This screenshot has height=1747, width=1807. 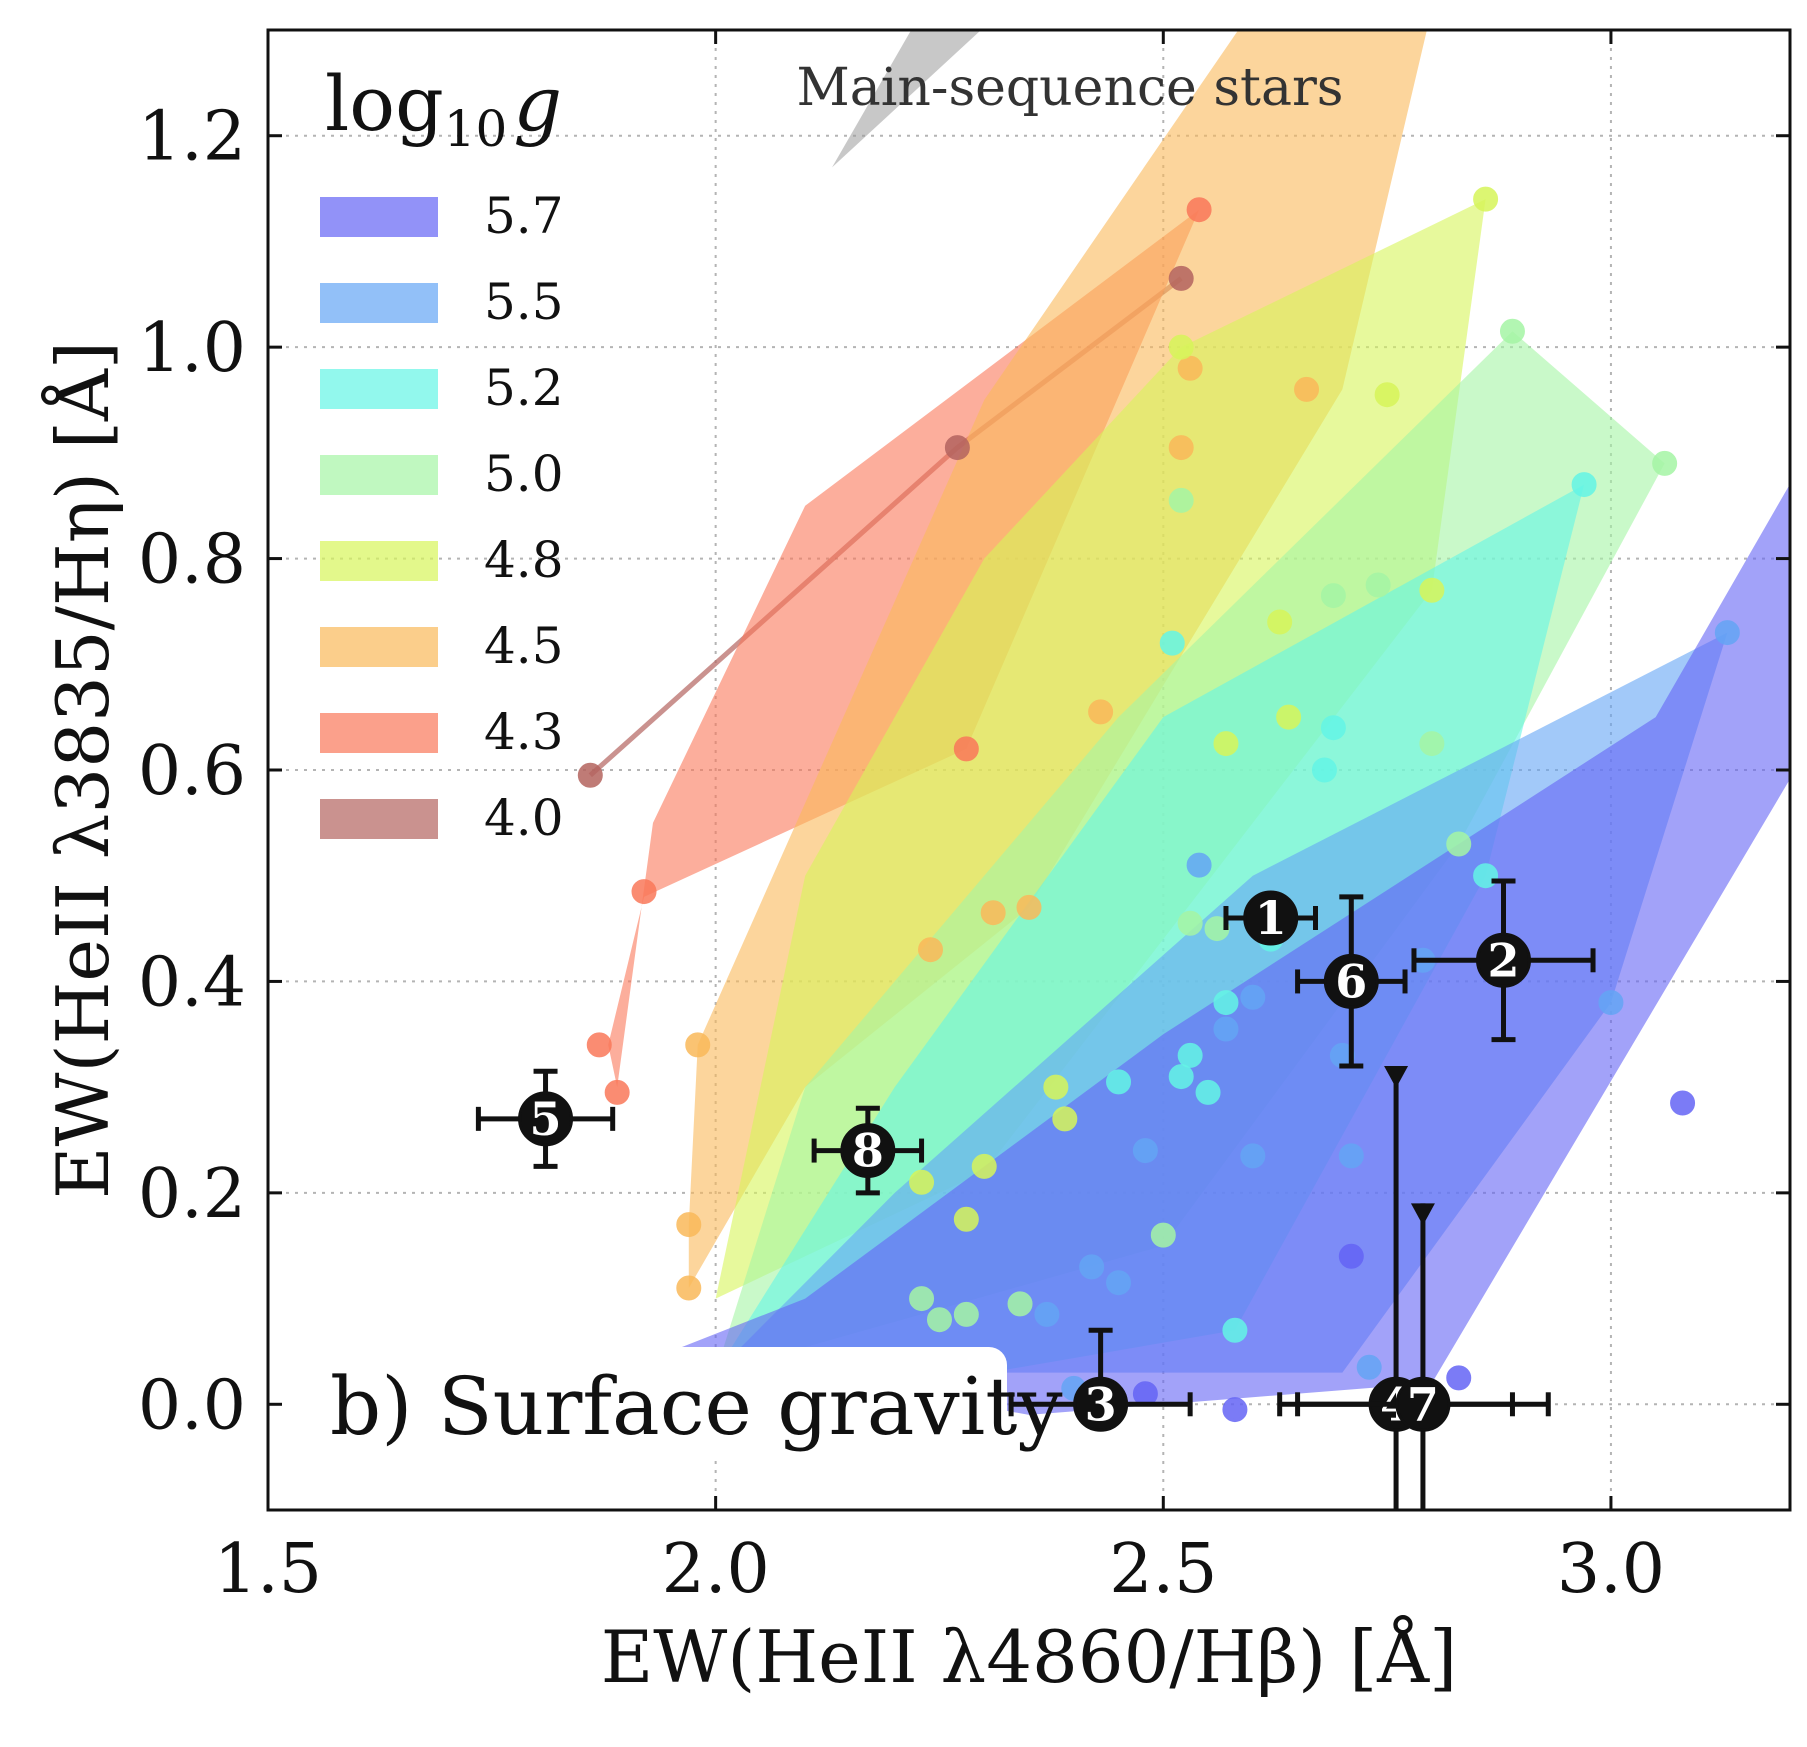 I want to click on y-tick-label: 0.2, so click(x=192, y=1194).